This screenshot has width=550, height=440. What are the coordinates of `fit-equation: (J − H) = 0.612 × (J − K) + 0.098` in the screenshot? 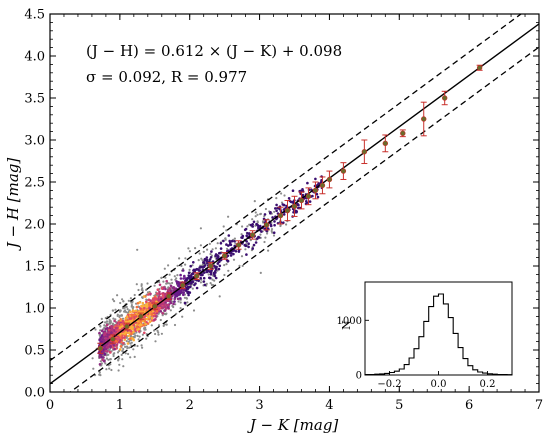 It's located at (214, 51).